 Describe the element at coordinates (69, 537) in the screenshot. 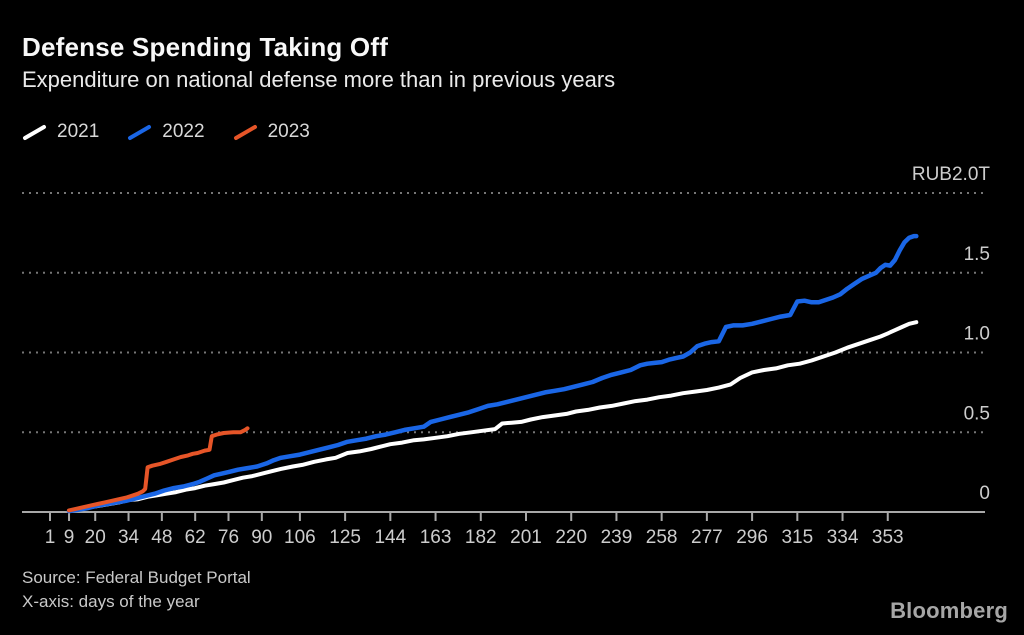

I see `x-tick-label-9: 9` at that location.